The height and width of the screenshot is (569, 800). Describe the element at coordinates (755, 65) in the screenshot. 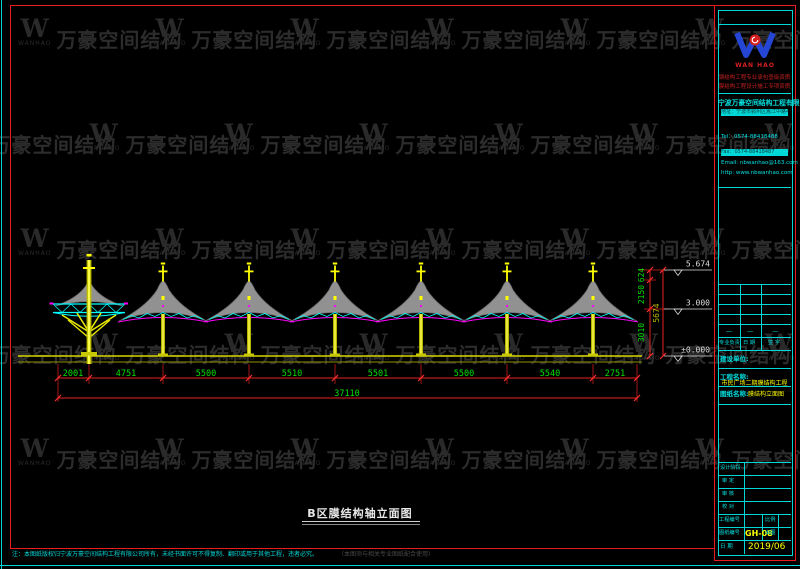

I see `brand-name: WAN HAO` at that location.